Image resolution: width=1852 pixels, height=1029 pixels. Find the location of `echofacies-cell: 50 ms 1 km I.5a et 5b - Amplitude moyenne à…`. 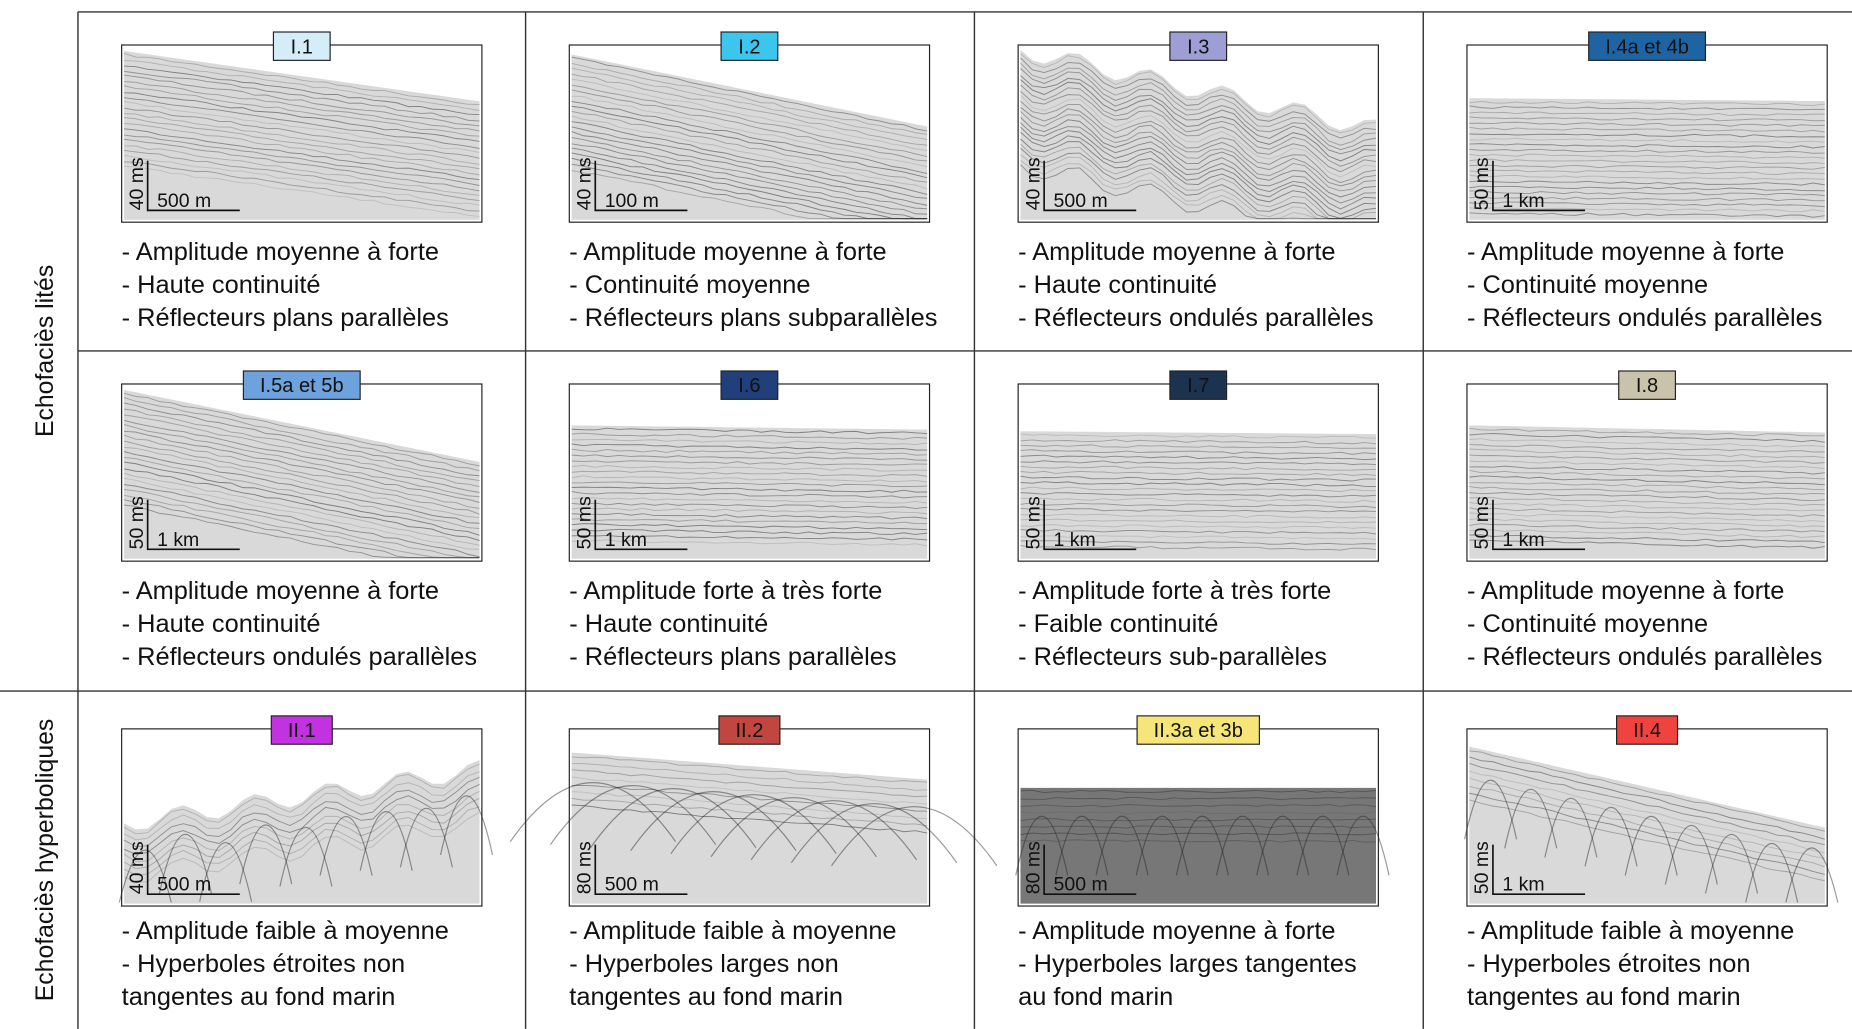

echofacies-cell: 50 ms 1 km I.5a et 5b - Amplitude moyenne à… is located at coordinates (302, 520).